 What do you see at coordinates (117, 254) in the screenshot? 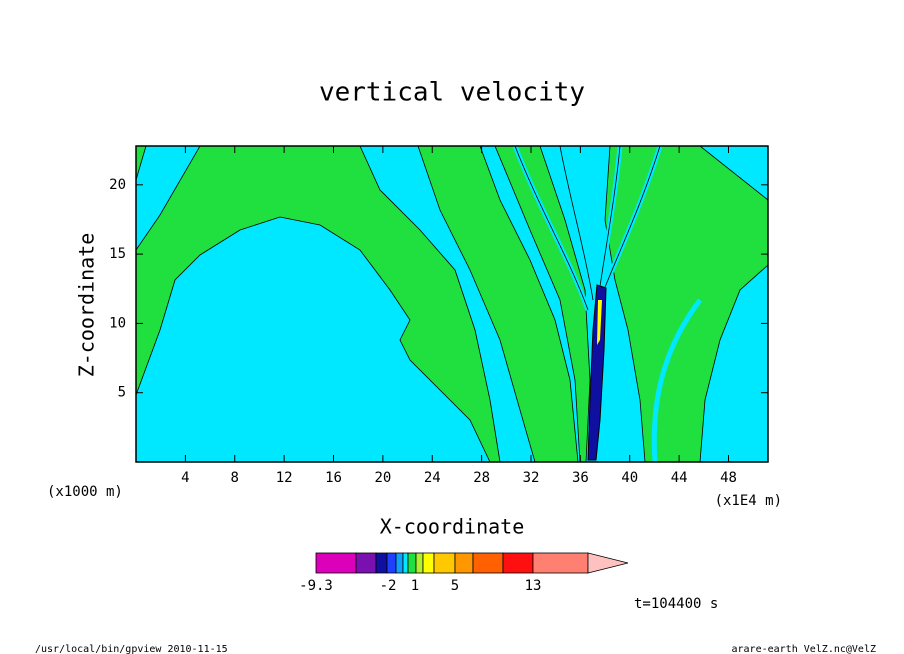
I see `y-tick-label: 15` at bounding box center [117, 254].